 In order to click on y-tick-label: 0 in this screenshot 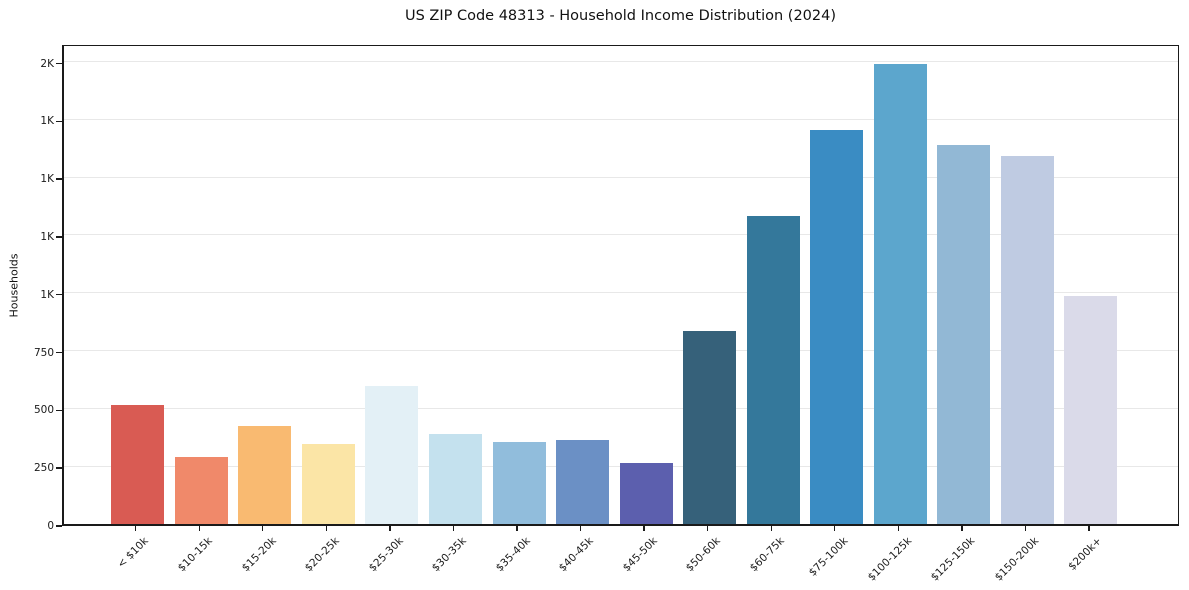, I will do `click(50, 526)`.